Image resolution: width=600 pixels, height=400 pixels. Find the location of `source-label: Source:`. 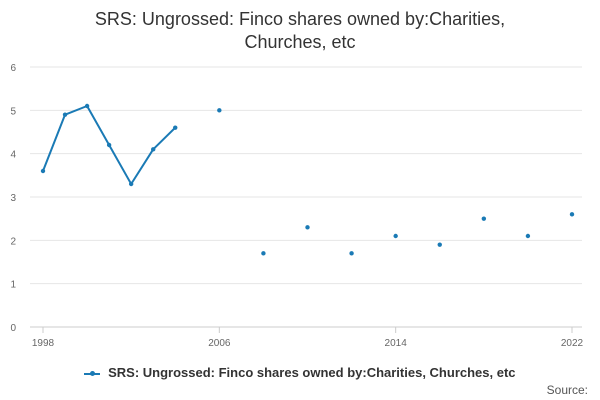

source-label: Source: is located at coordinates (567, 390).